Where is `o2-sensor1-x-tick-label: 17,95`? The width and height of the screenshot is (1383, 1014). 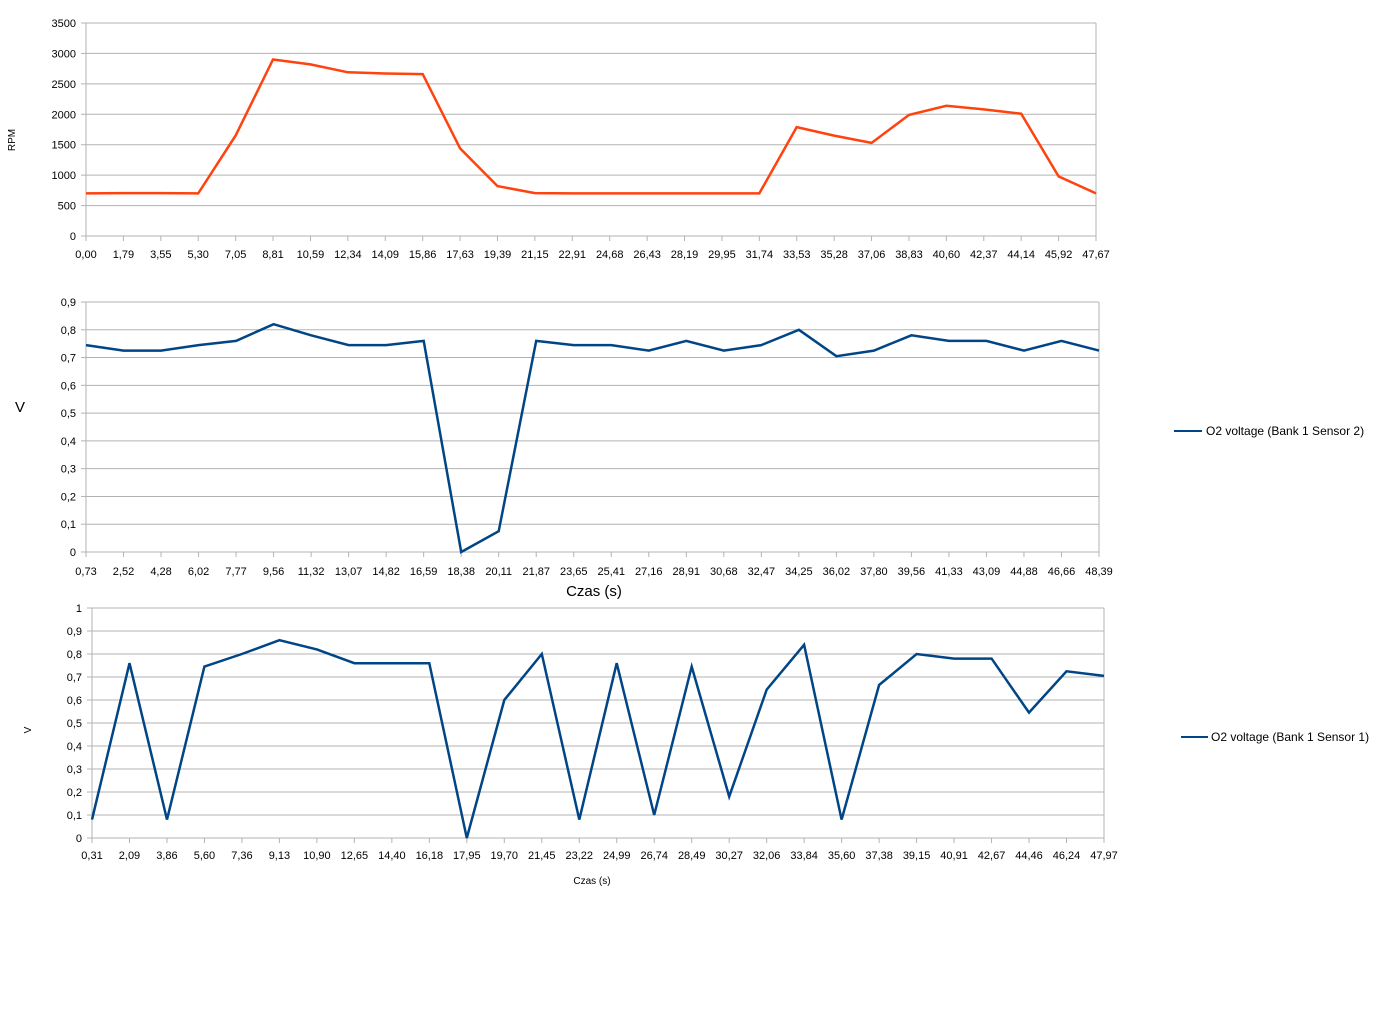 o2-sensor1-x-tick-label: 17,95 is located at coordinates (467, 856).